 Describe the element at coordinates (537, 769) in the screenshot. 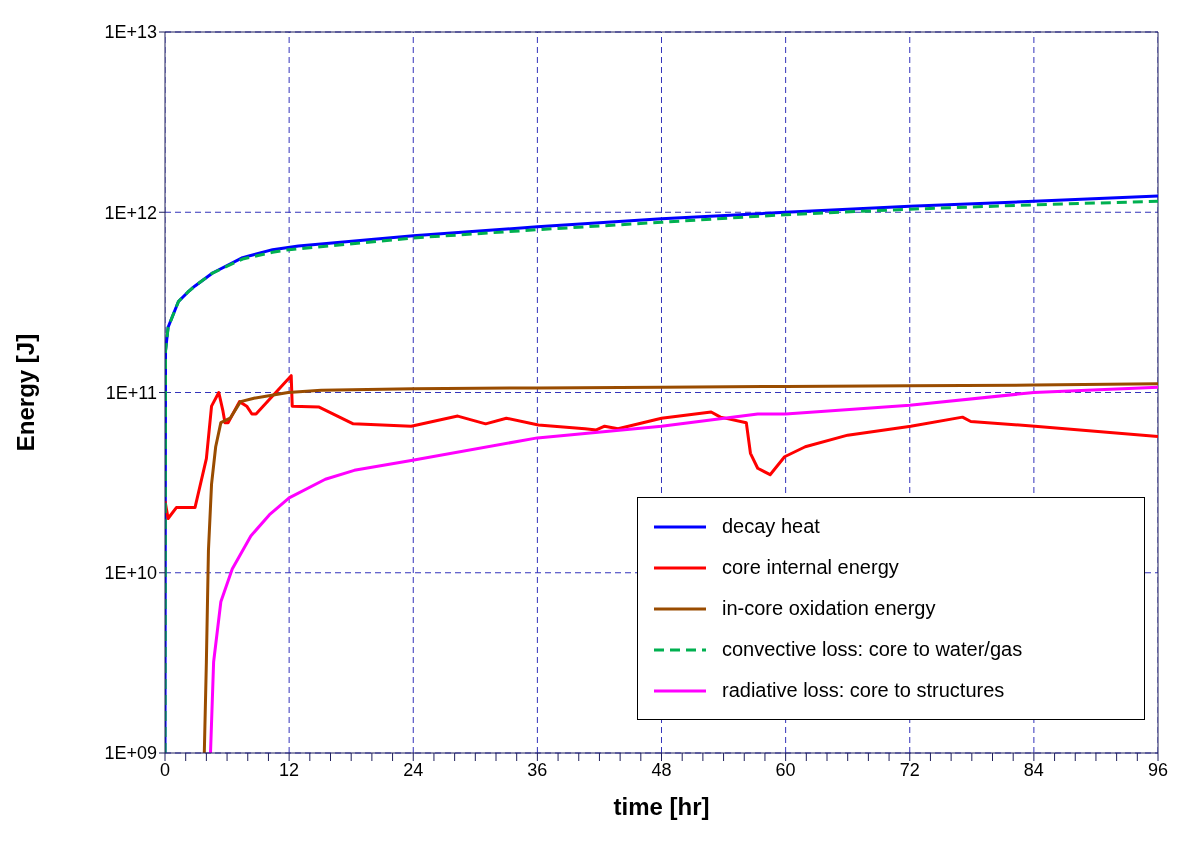

I see `x-tick-label: 36` at that location.